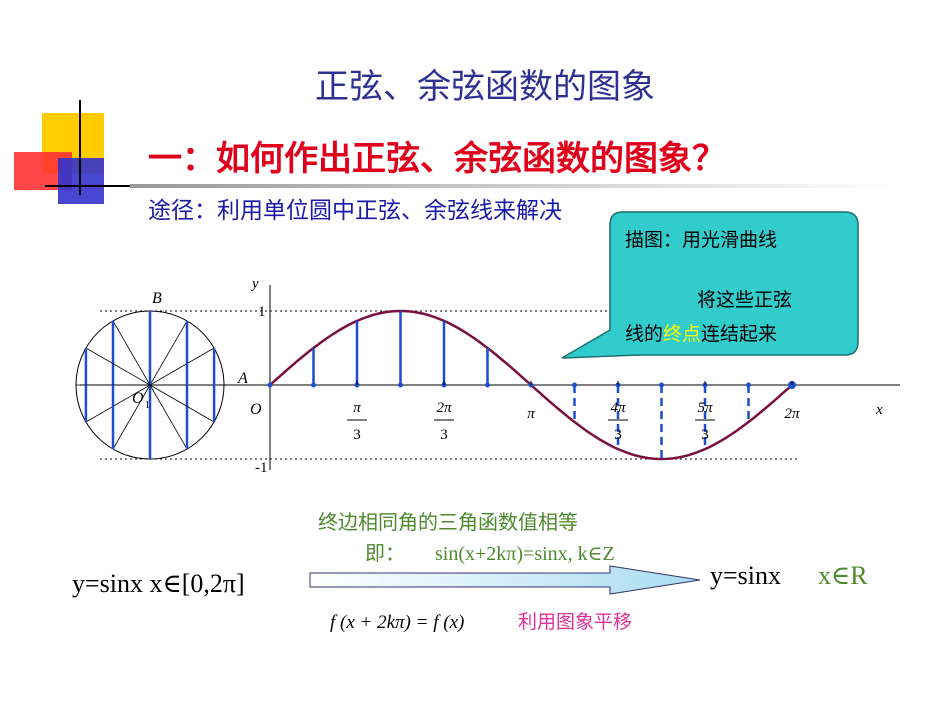  I want to click on heading: 一：如何作出正弦、余弦函数的图象？, so click(437, 159).